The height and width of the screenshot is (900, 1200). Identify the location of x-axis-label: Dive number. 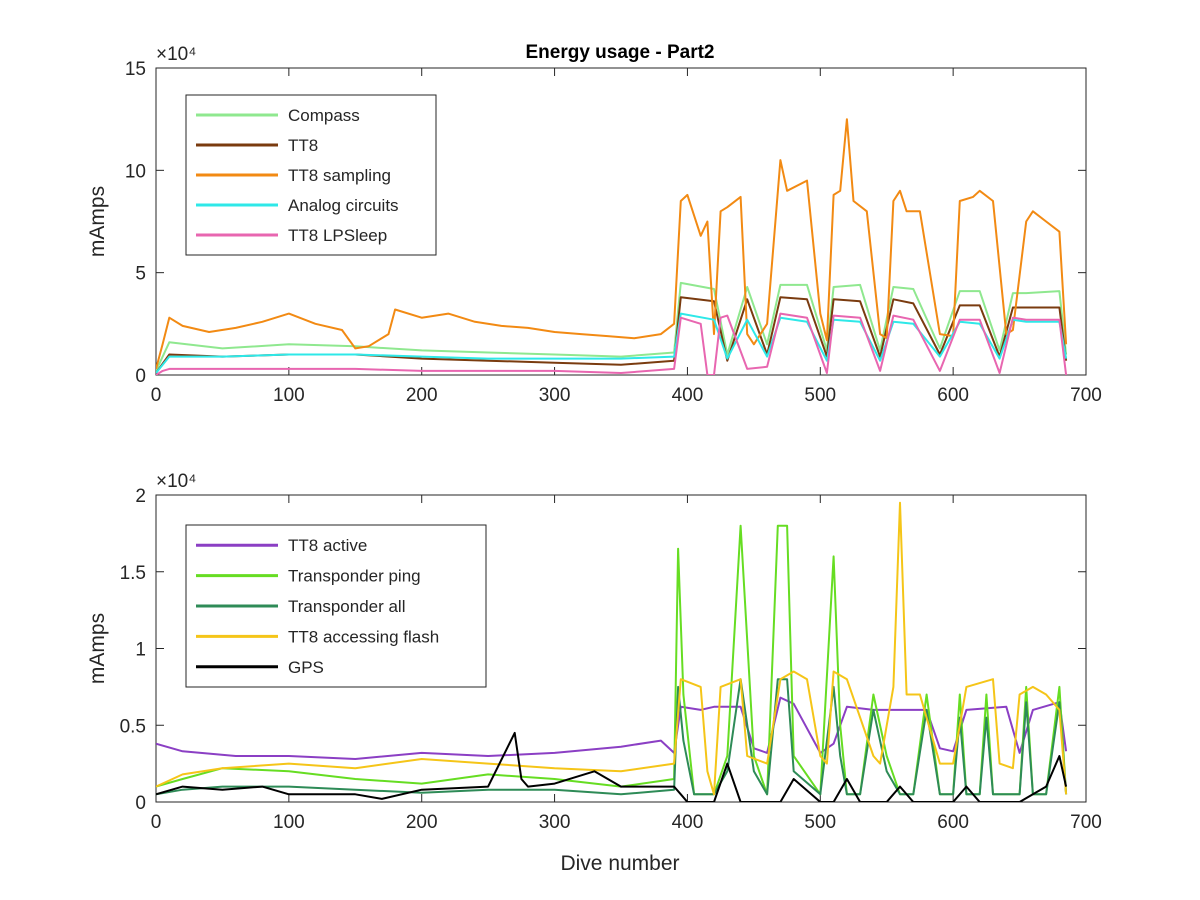
(619, 863).